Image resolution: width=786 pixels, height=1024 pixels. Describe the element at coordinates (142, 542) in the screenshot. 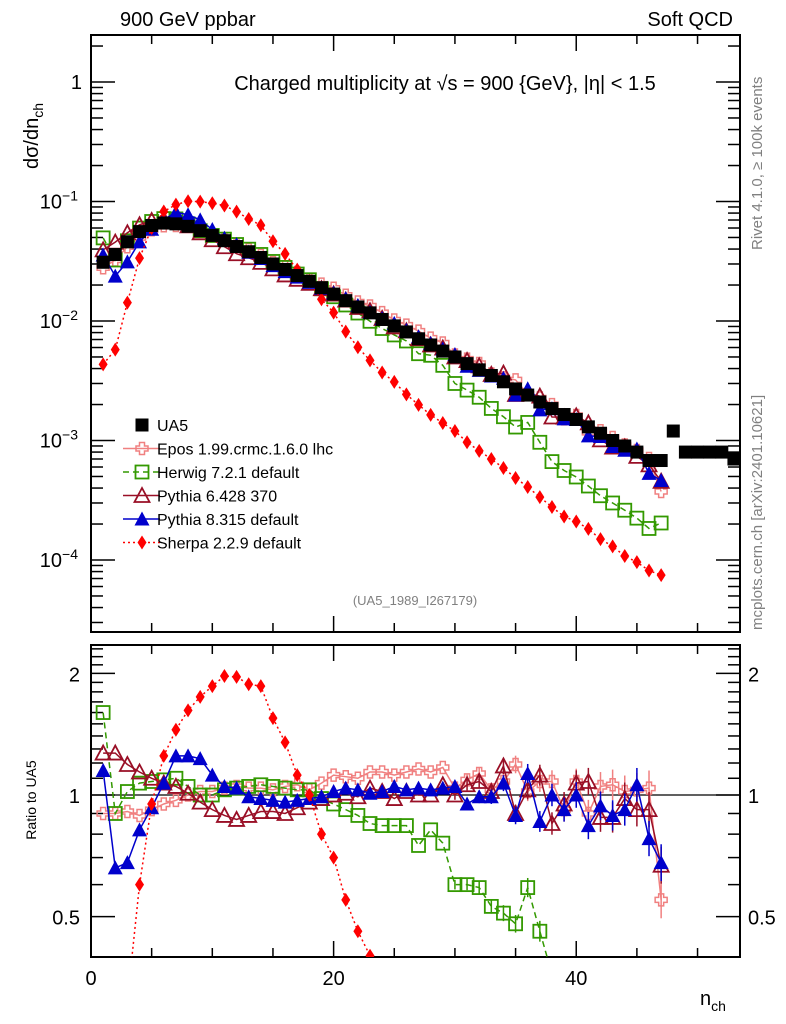

I see `legend-marker` at that location.